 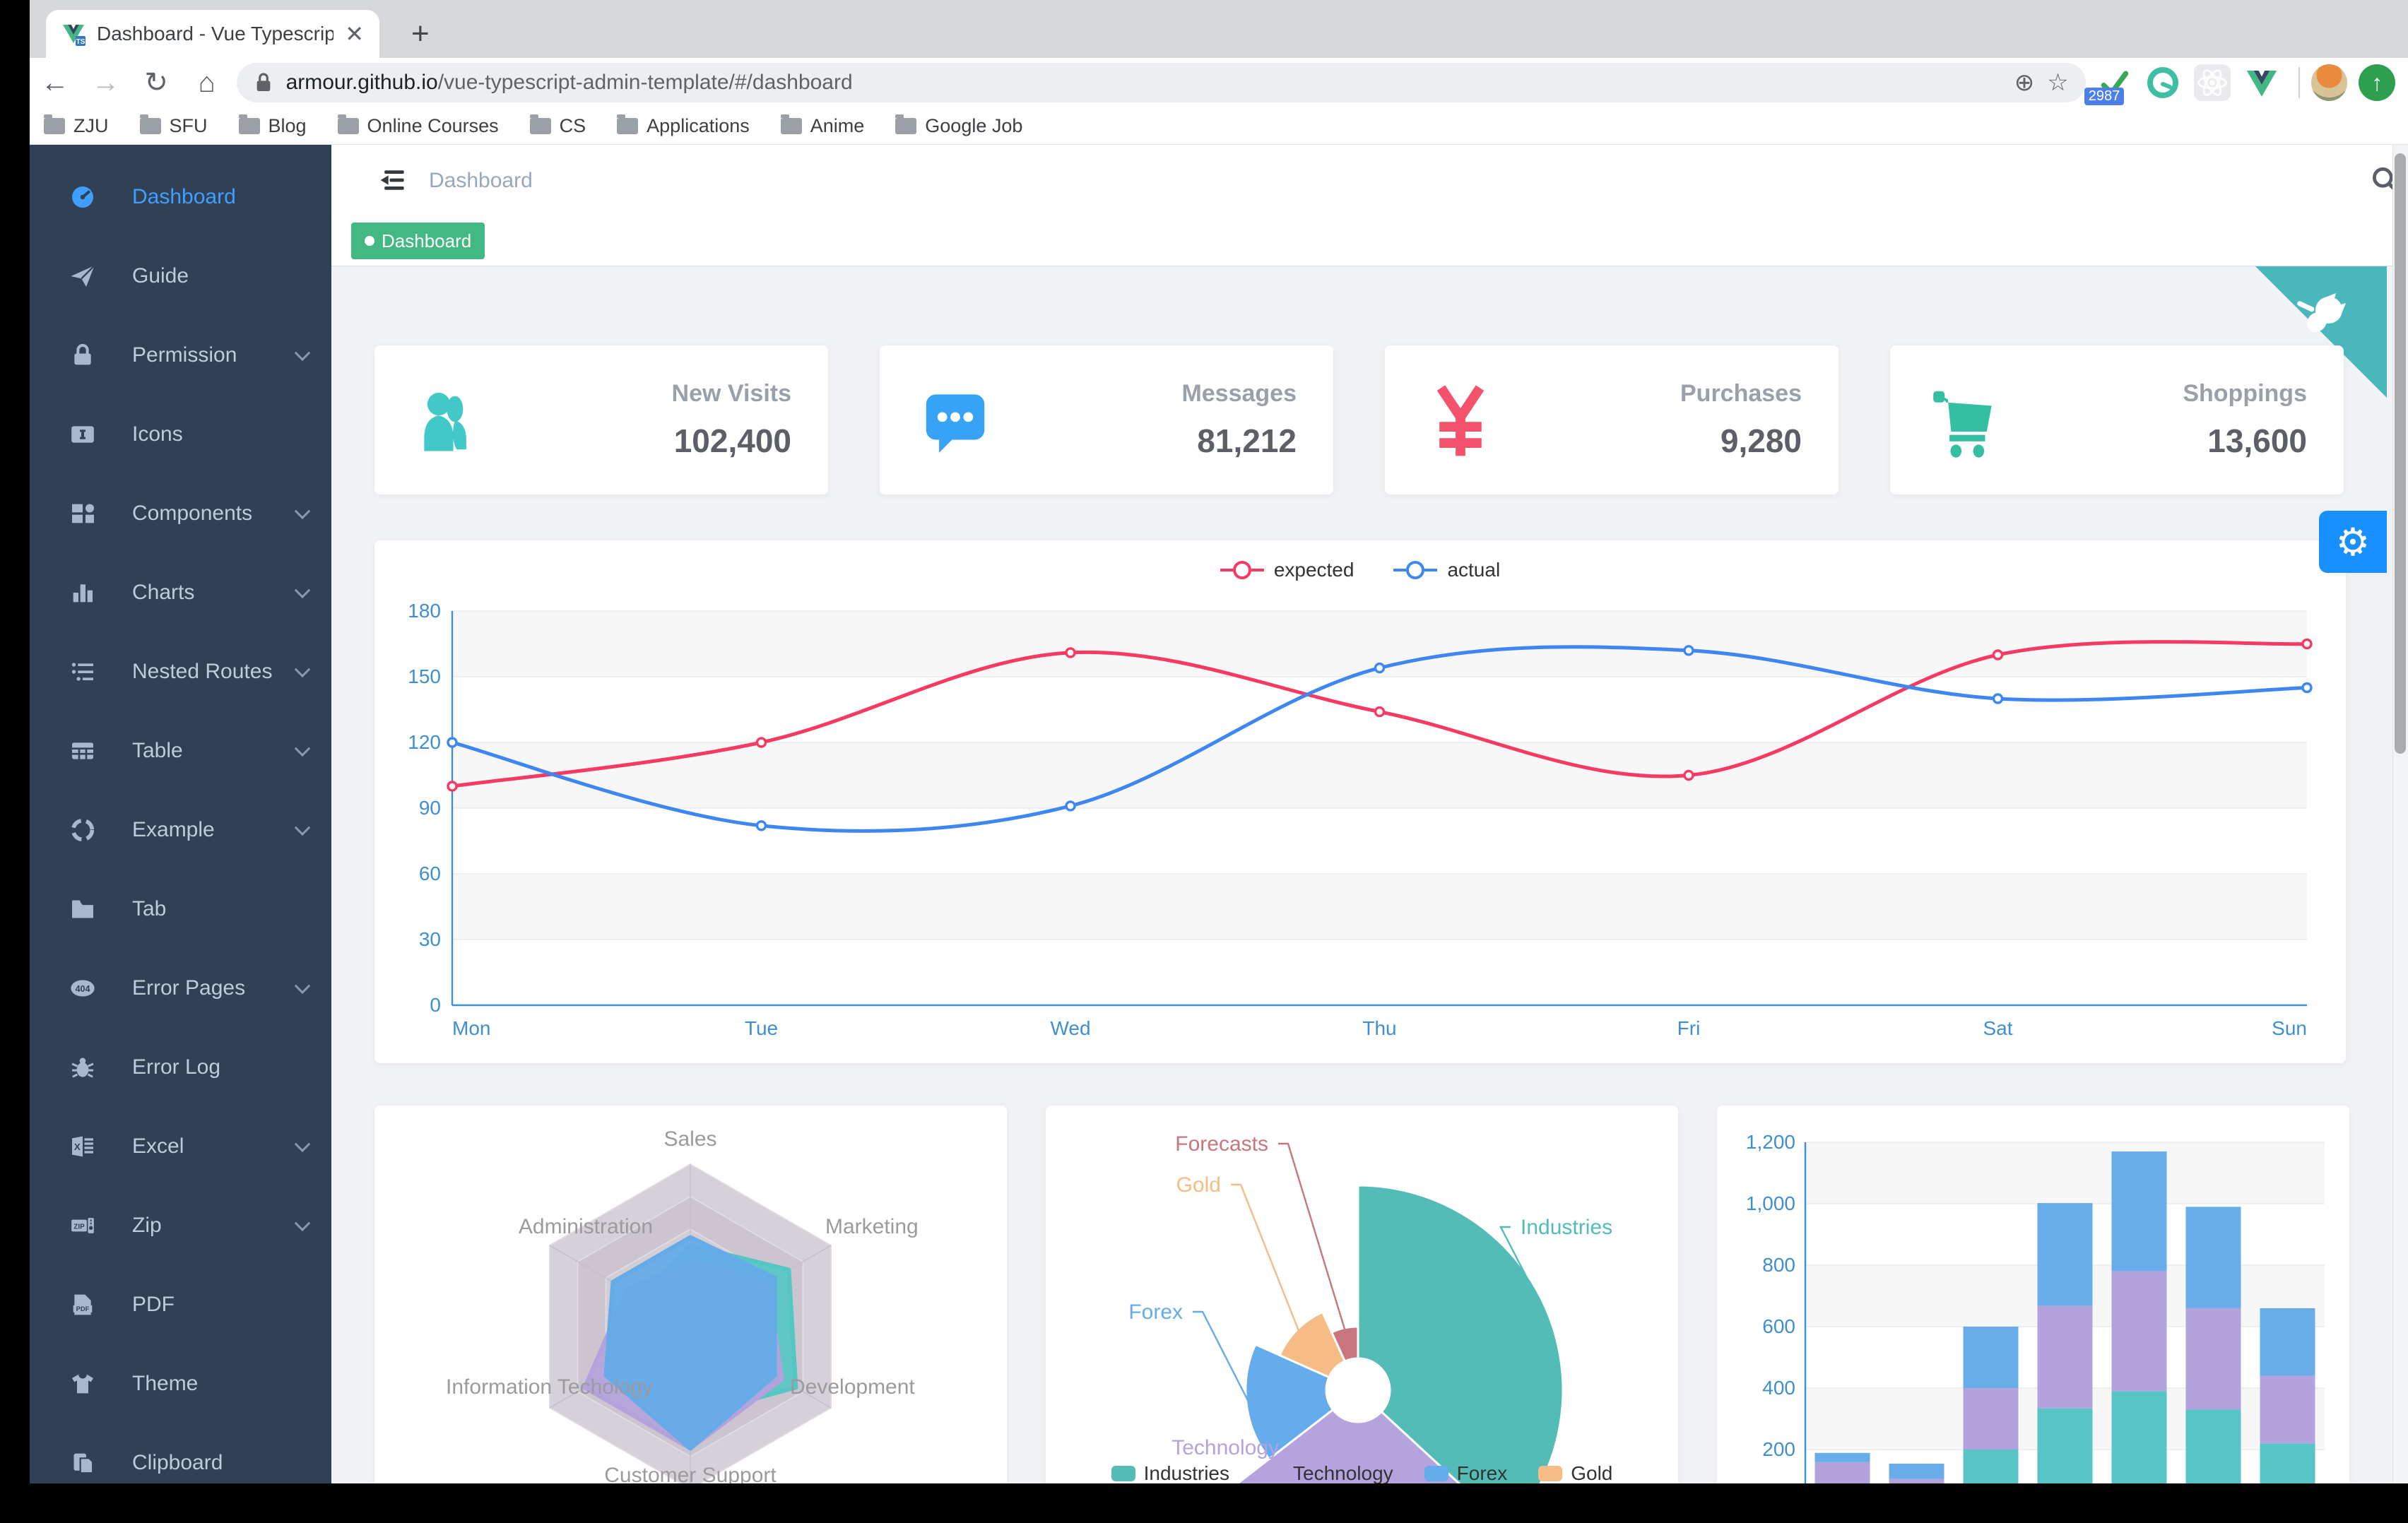 What do you see at coordinates (2163, 82) in the screenshot?
I see `extension-session-icon` at bounding box center [2163, 82].